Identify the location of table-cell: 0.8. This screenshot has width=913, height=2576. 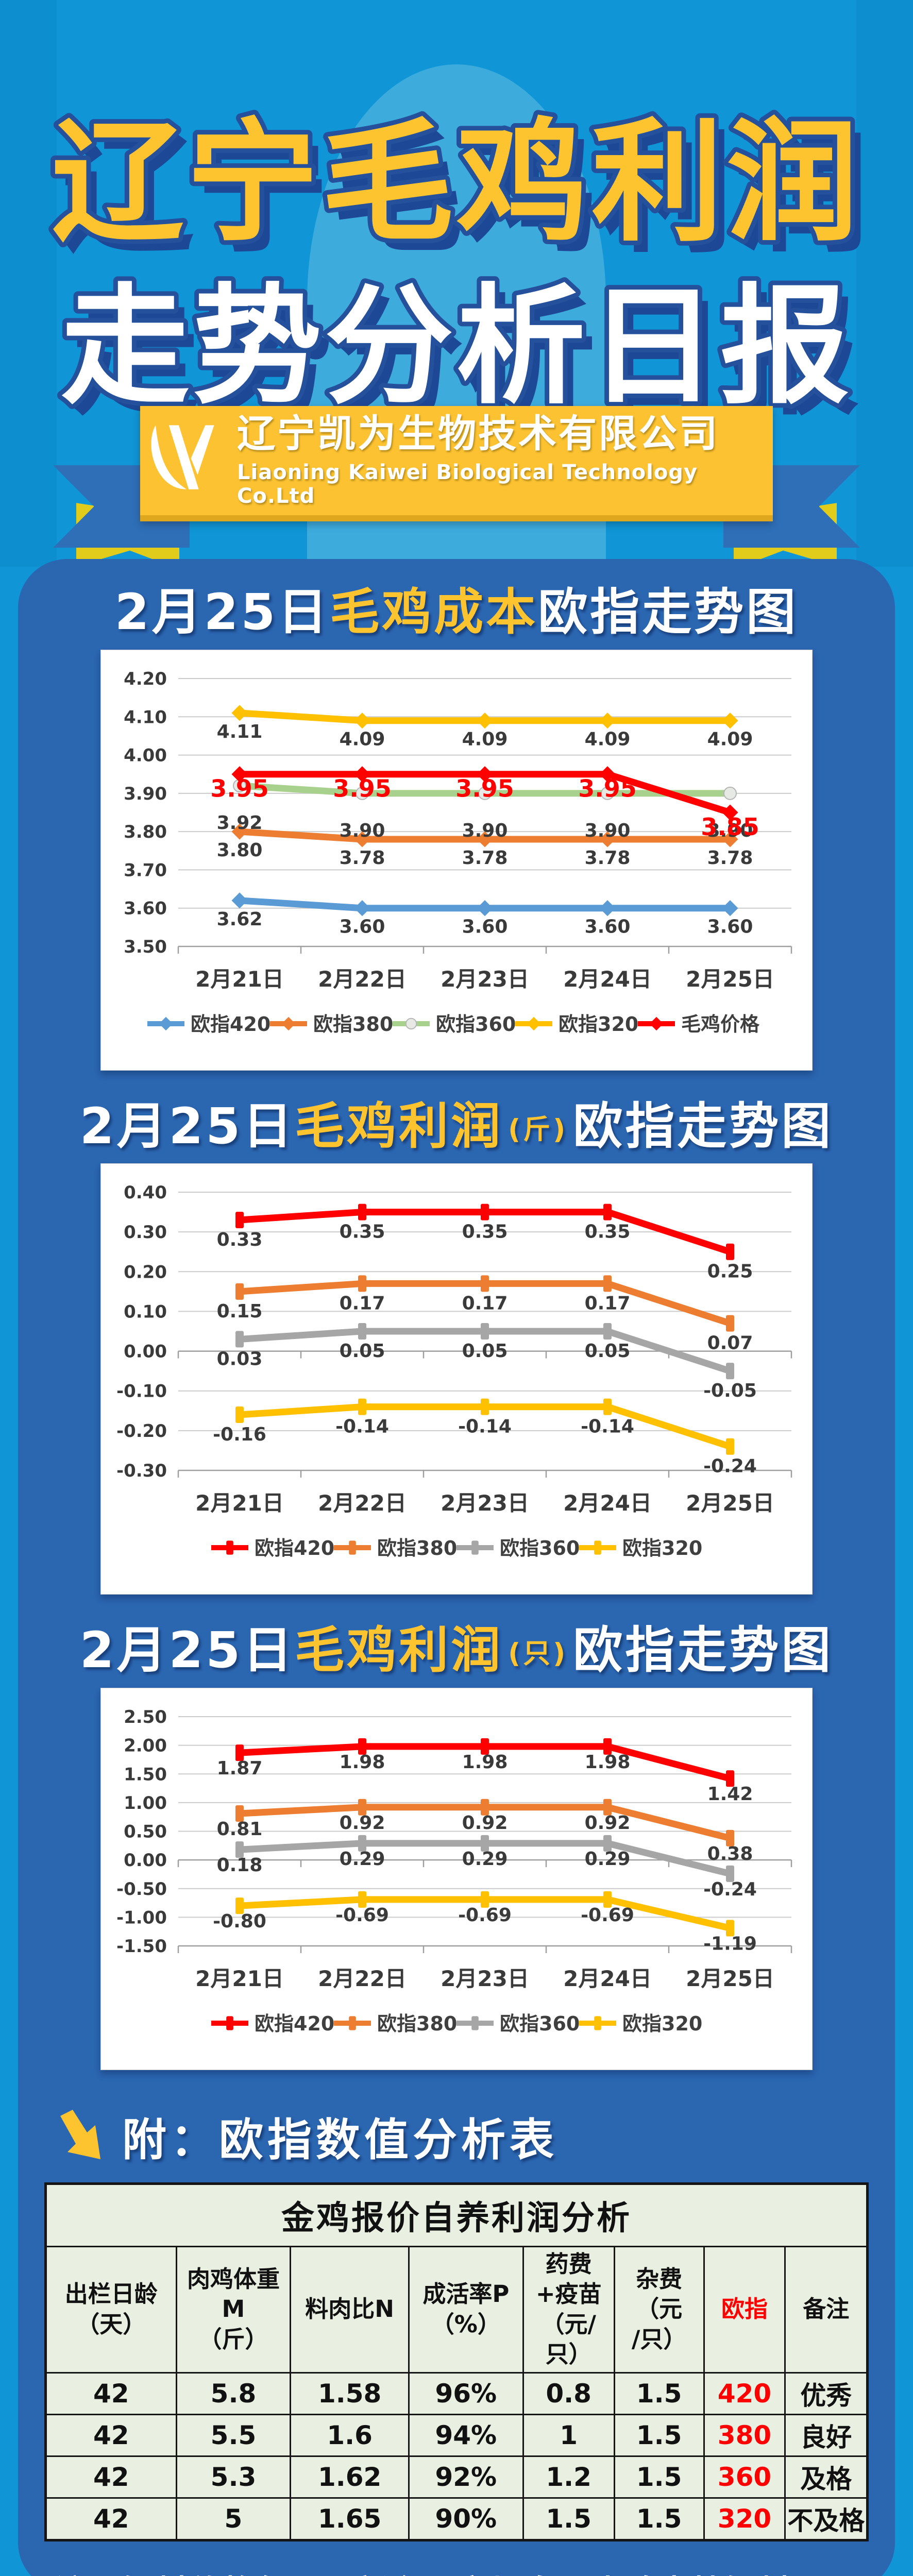
(568, 2393).